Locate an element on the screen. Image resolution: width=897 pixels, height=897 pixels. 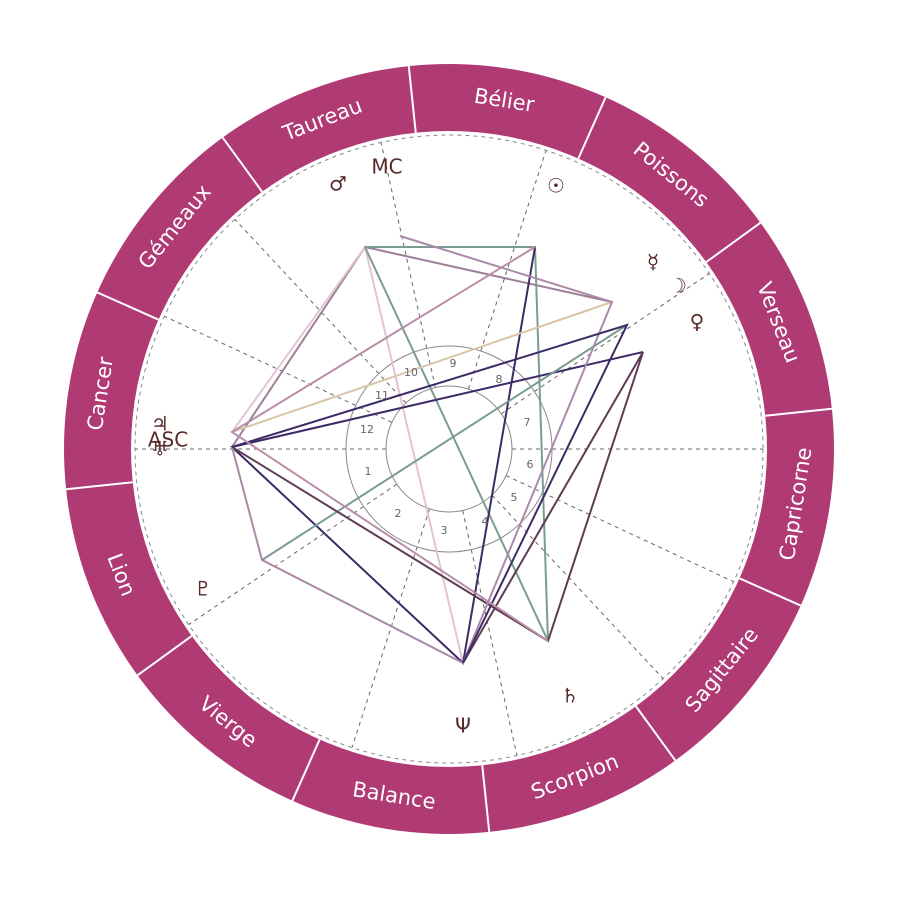
planet-glyph: ♀ is located at coordinates (697, 322).